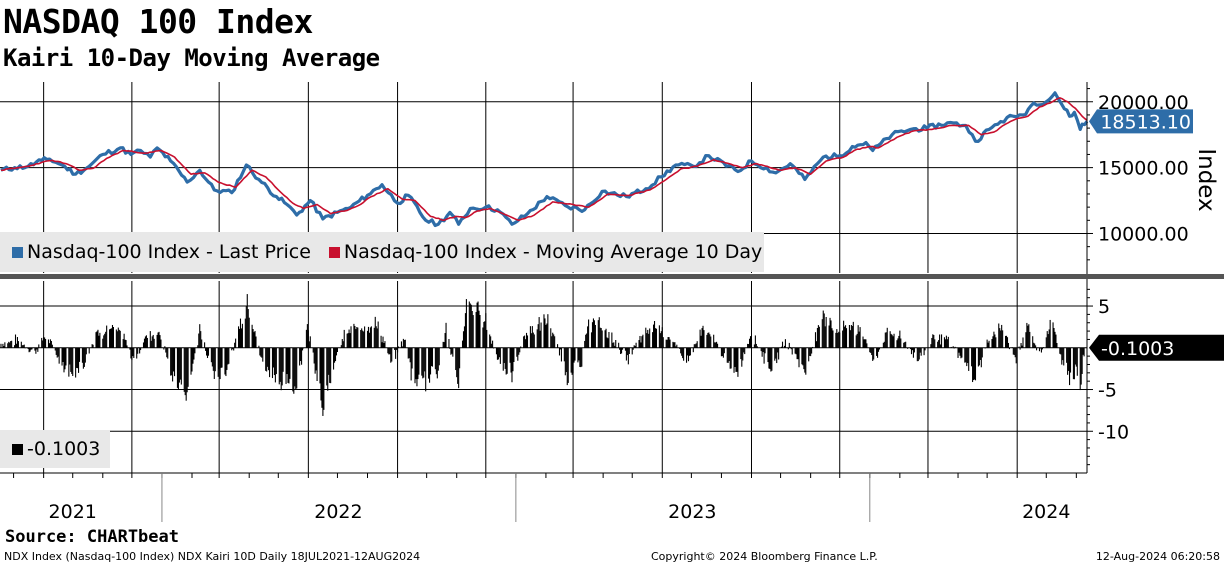  I want to click on legend-label-last-price: Nasdaq-100 Index - Last Price, so click(169, 252).